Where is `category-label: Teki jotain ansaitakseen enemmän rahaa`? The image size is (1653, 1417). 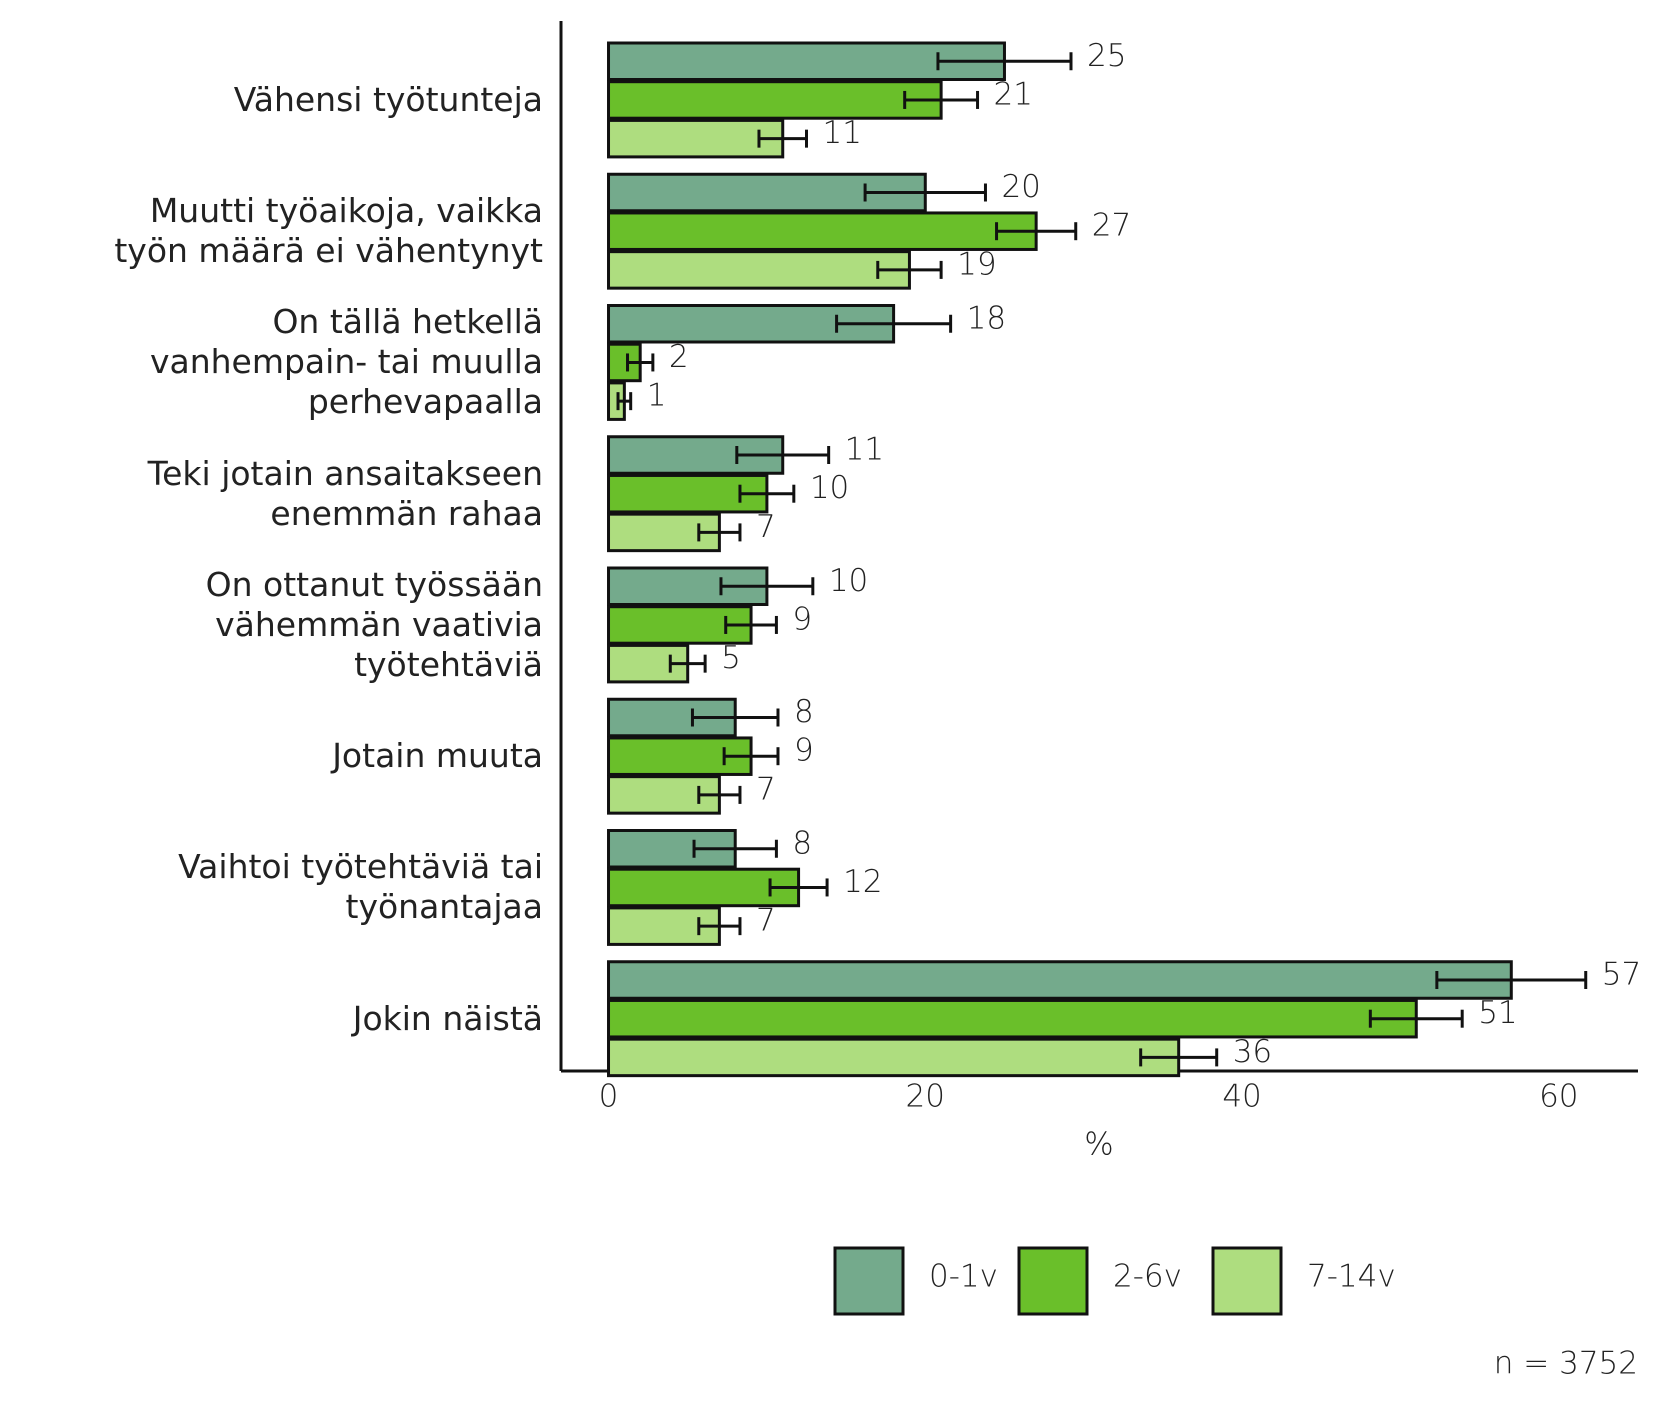 category-label: Teki jotain ansaitakseen enemmän rahaa is located at coordinates (345, 493).